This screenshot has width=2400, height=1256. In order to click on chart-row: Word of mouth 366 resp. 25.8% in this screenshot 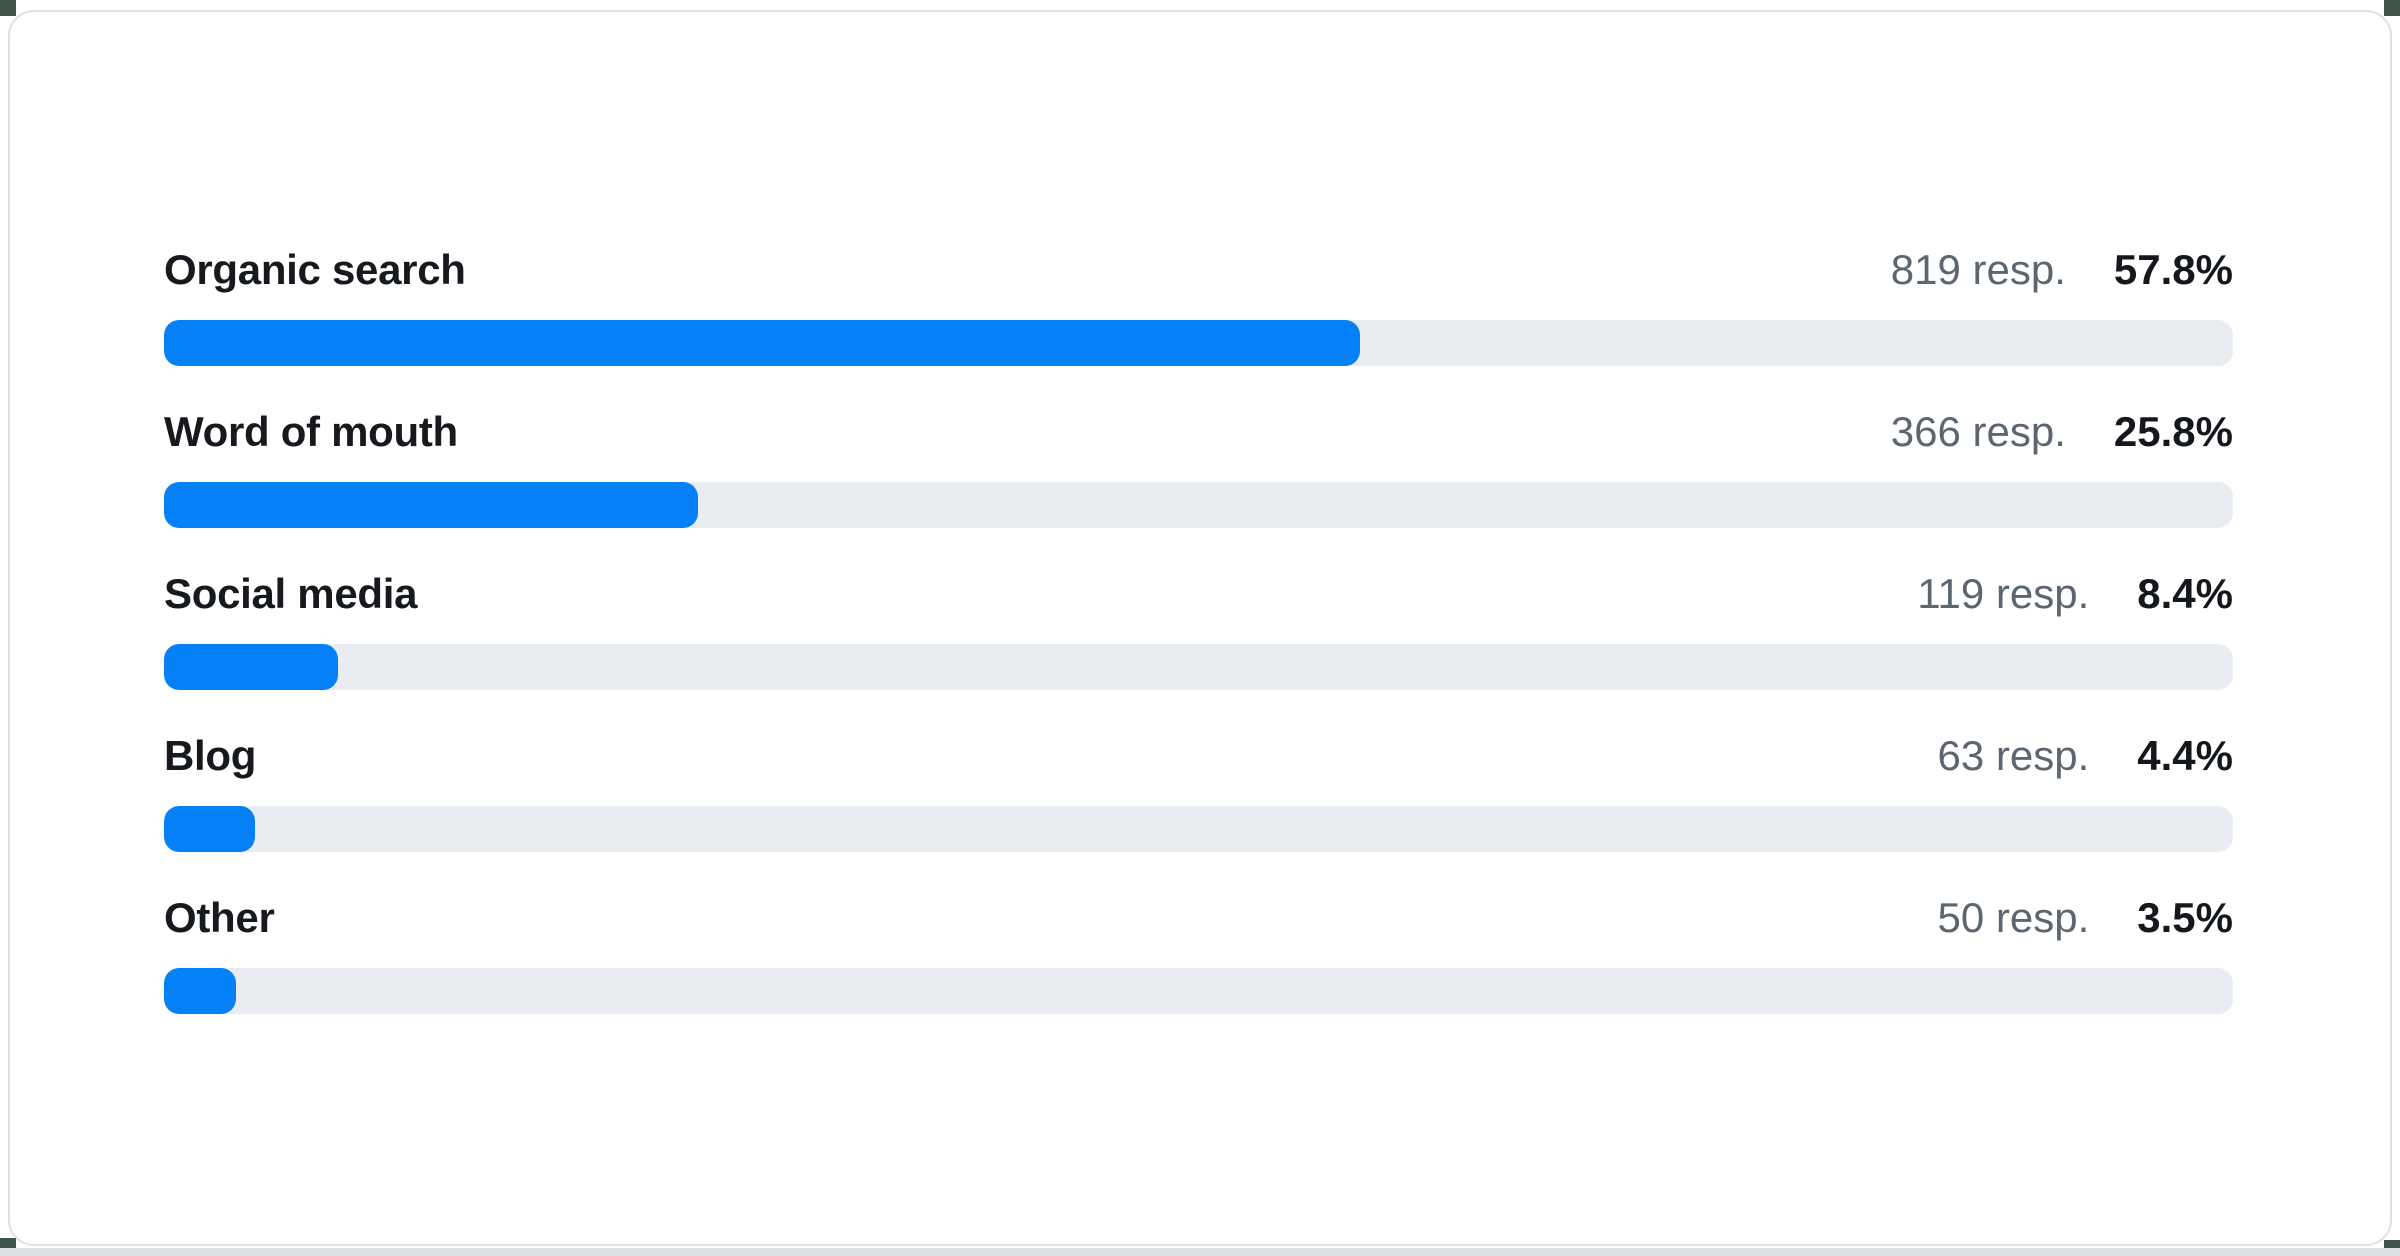, I will do `click(1198, 467)`.